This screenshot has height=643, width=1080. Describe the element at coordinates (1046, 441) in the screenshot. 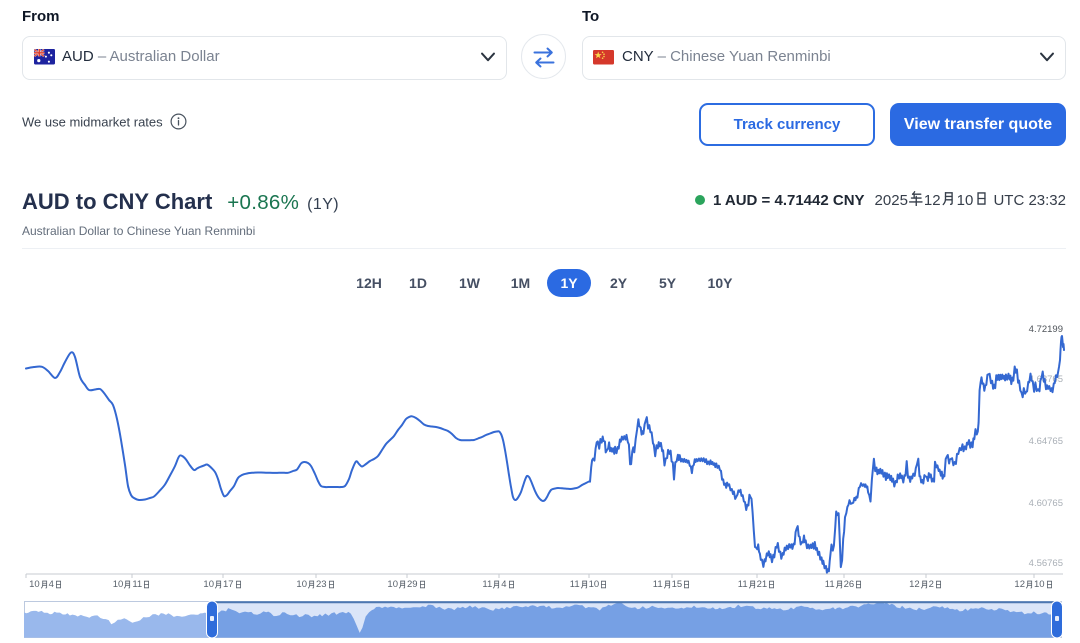

I see `svg-text: 4.64765` at that location.